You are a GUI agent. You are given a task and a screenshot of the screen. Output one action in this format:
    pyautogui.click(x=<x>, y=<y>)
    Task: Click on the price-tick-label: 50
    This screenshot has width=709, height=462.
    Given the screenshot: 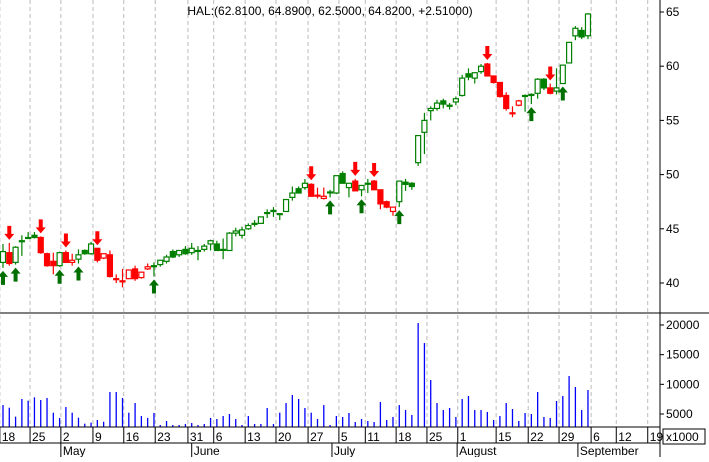 What is the action you would take?
    pyautogui.click(x=673, y=175)
    